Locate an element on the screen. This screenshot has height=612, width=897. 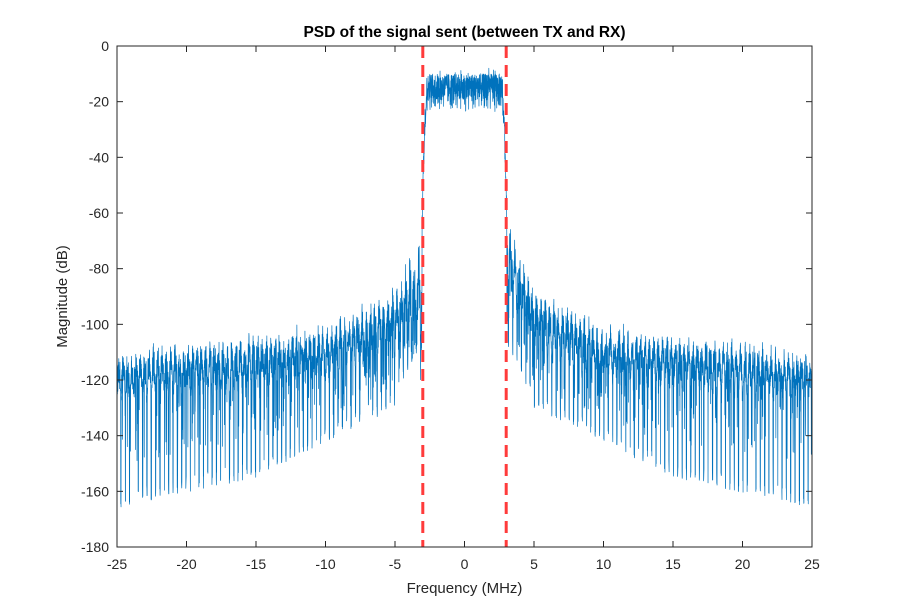
x-tick-label: -15 is located at coordinates (256, 564).